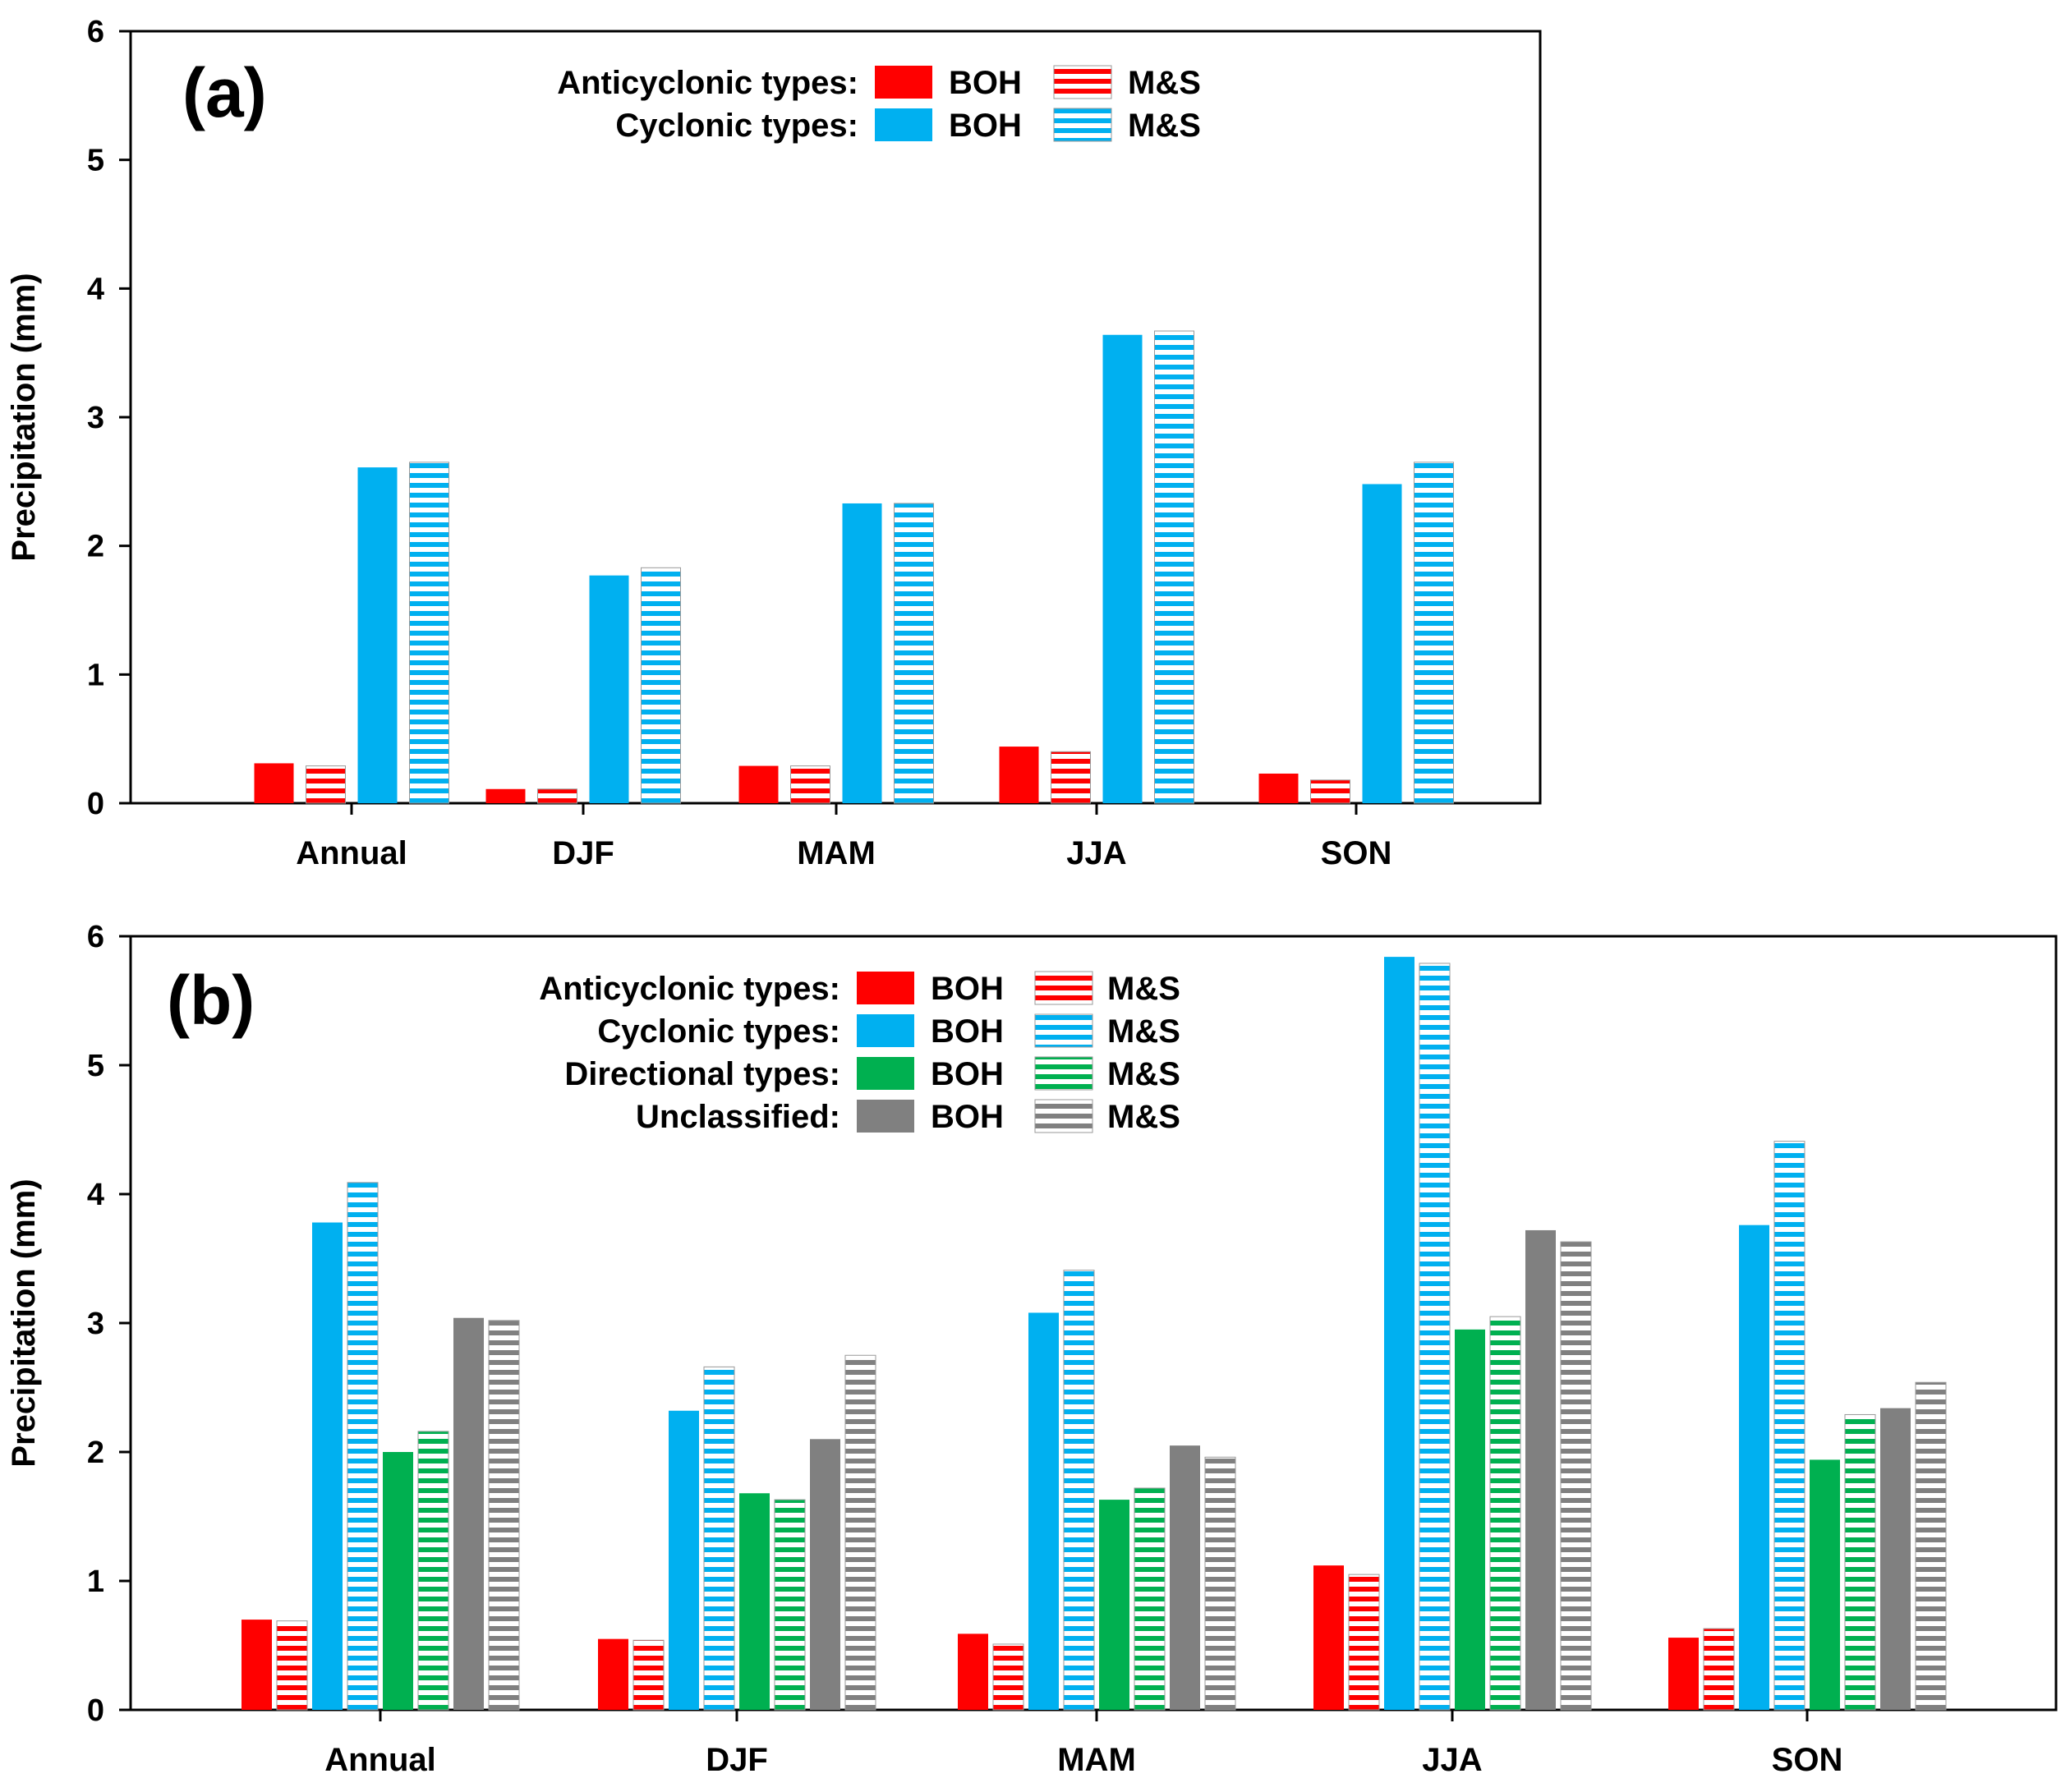 The image size is (2070, 1792). What do you see at coordinates (904, 83) in the screenshot?
I see `legend-swatch-anticyclonic-boh` at bounding box center [904, 83].